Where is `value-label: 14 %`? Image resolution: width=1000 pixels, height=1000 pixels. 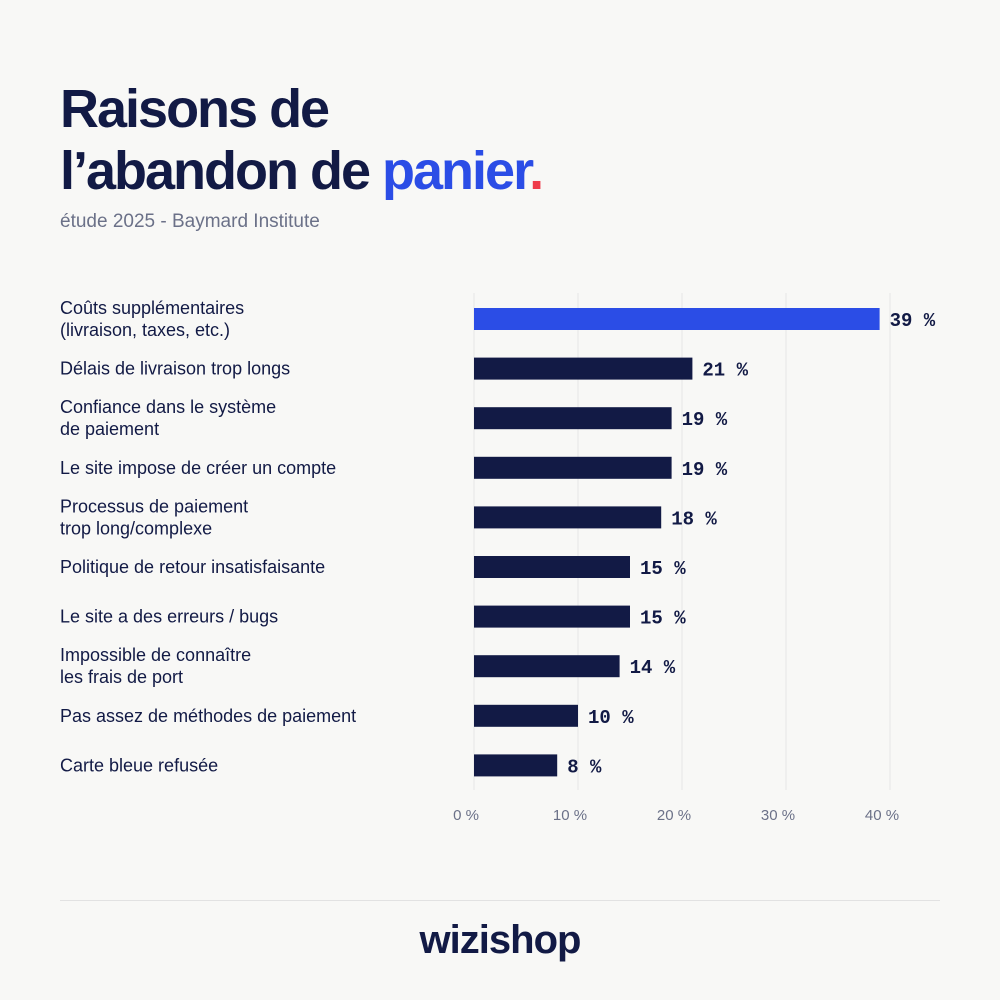
value-label: 14 % is located at coordinates (653, 668).